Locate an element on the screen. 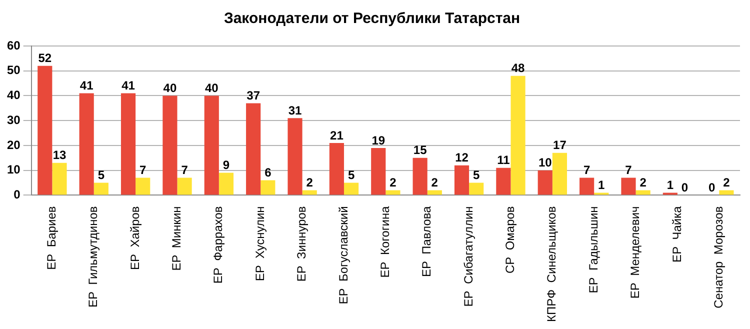  x-tick-label: ЕР Хуснулин is located at coordinates (259, 244).